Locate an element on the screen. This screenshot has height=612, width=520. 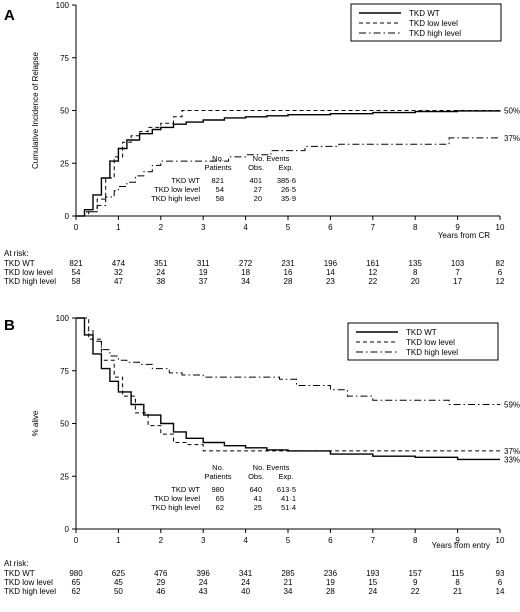
at-risk-value: 15 is located at coordinates (372, 582).